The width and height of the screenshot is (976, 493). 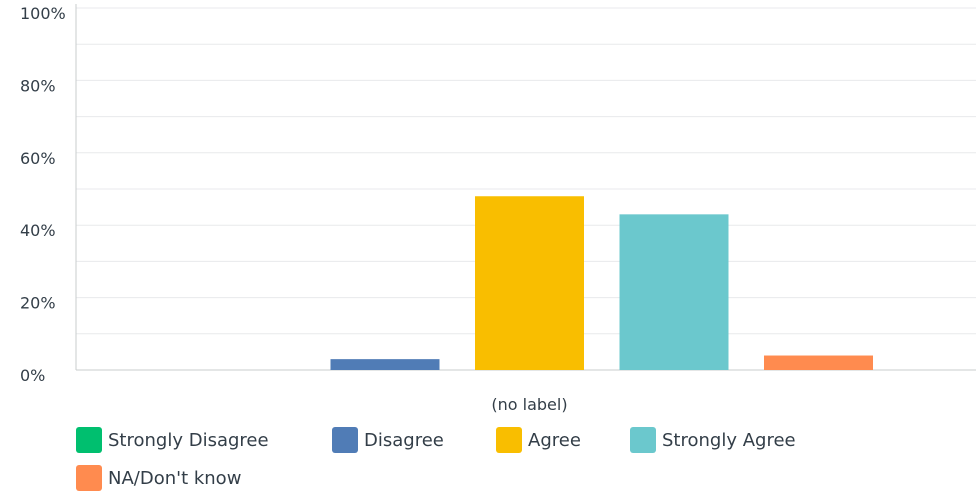 What do you see at coordinates (554, 440) in the screenshot?
I see `legend-label-agree: Agree` at bounding box center [554, 440].